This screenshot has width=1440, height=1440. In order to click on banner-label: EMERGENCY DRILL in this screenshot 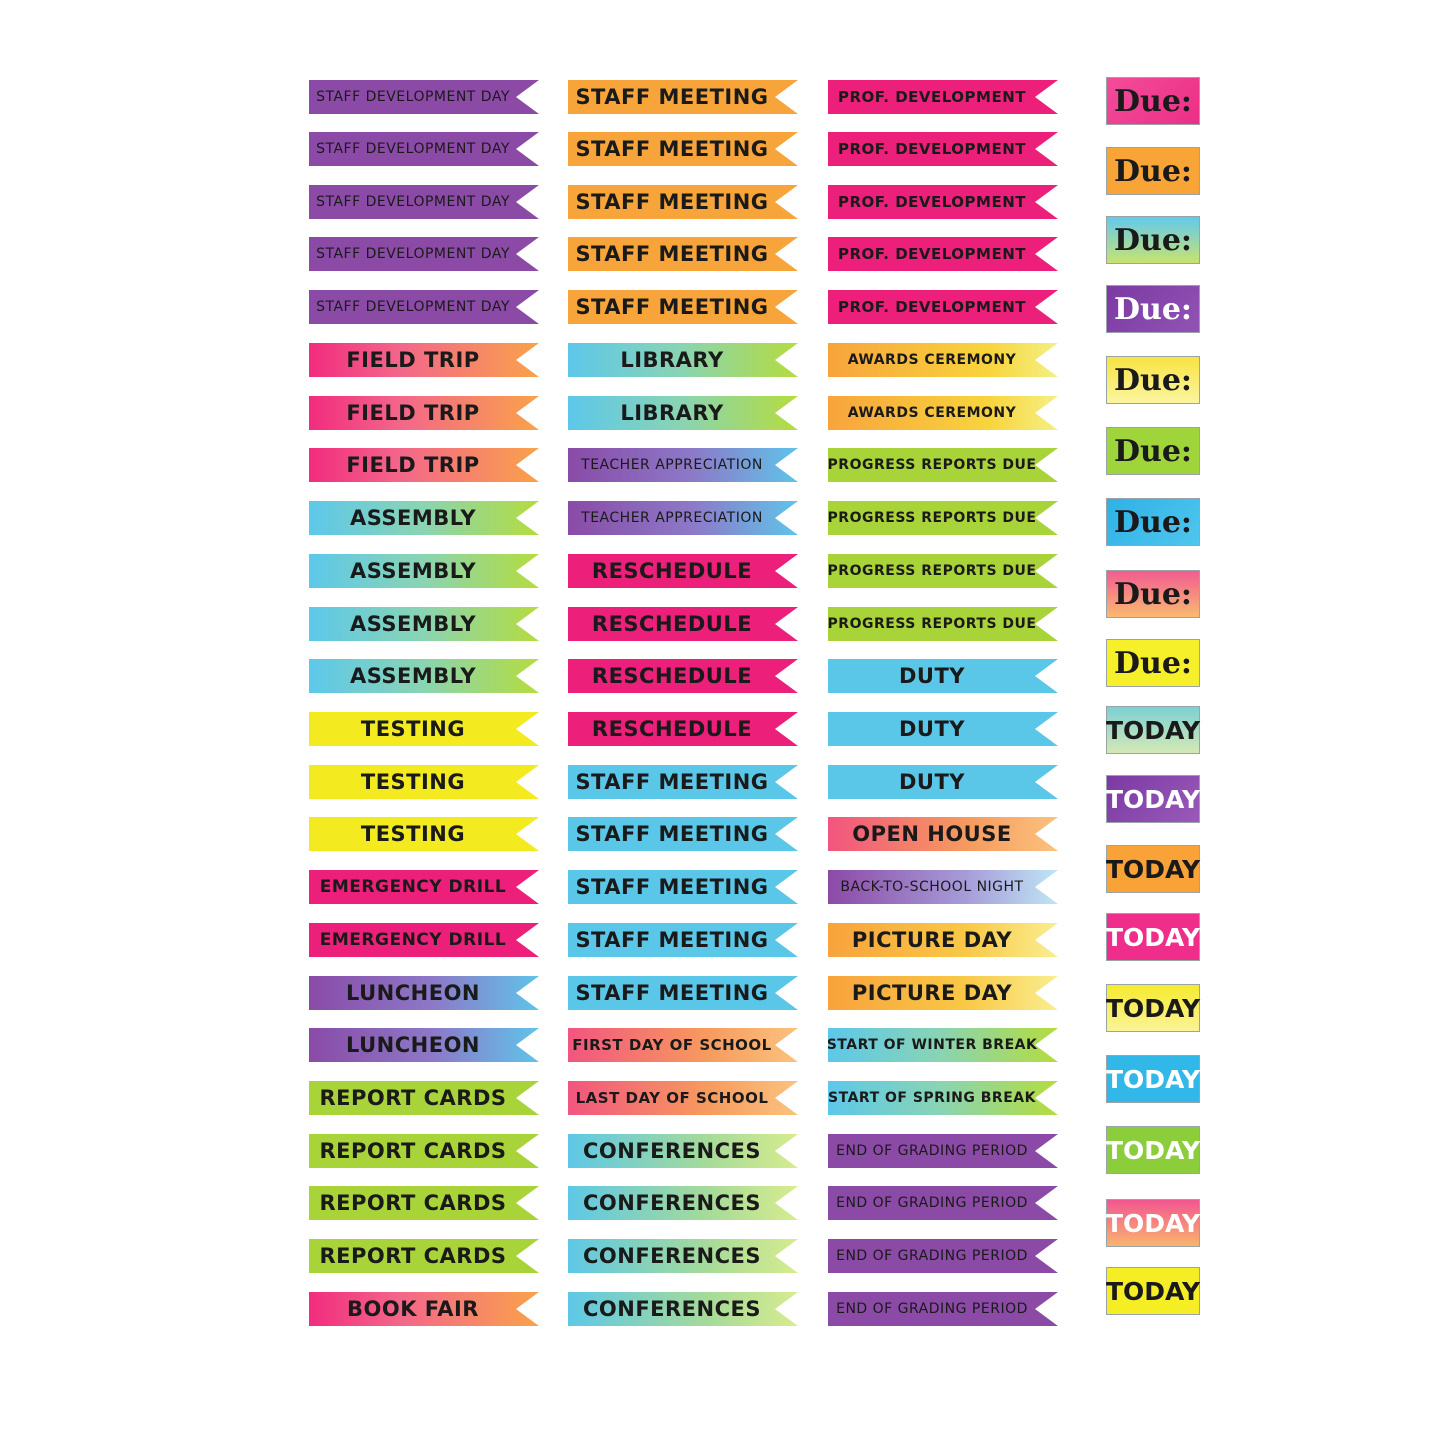, I will do `click(413, 887)`.